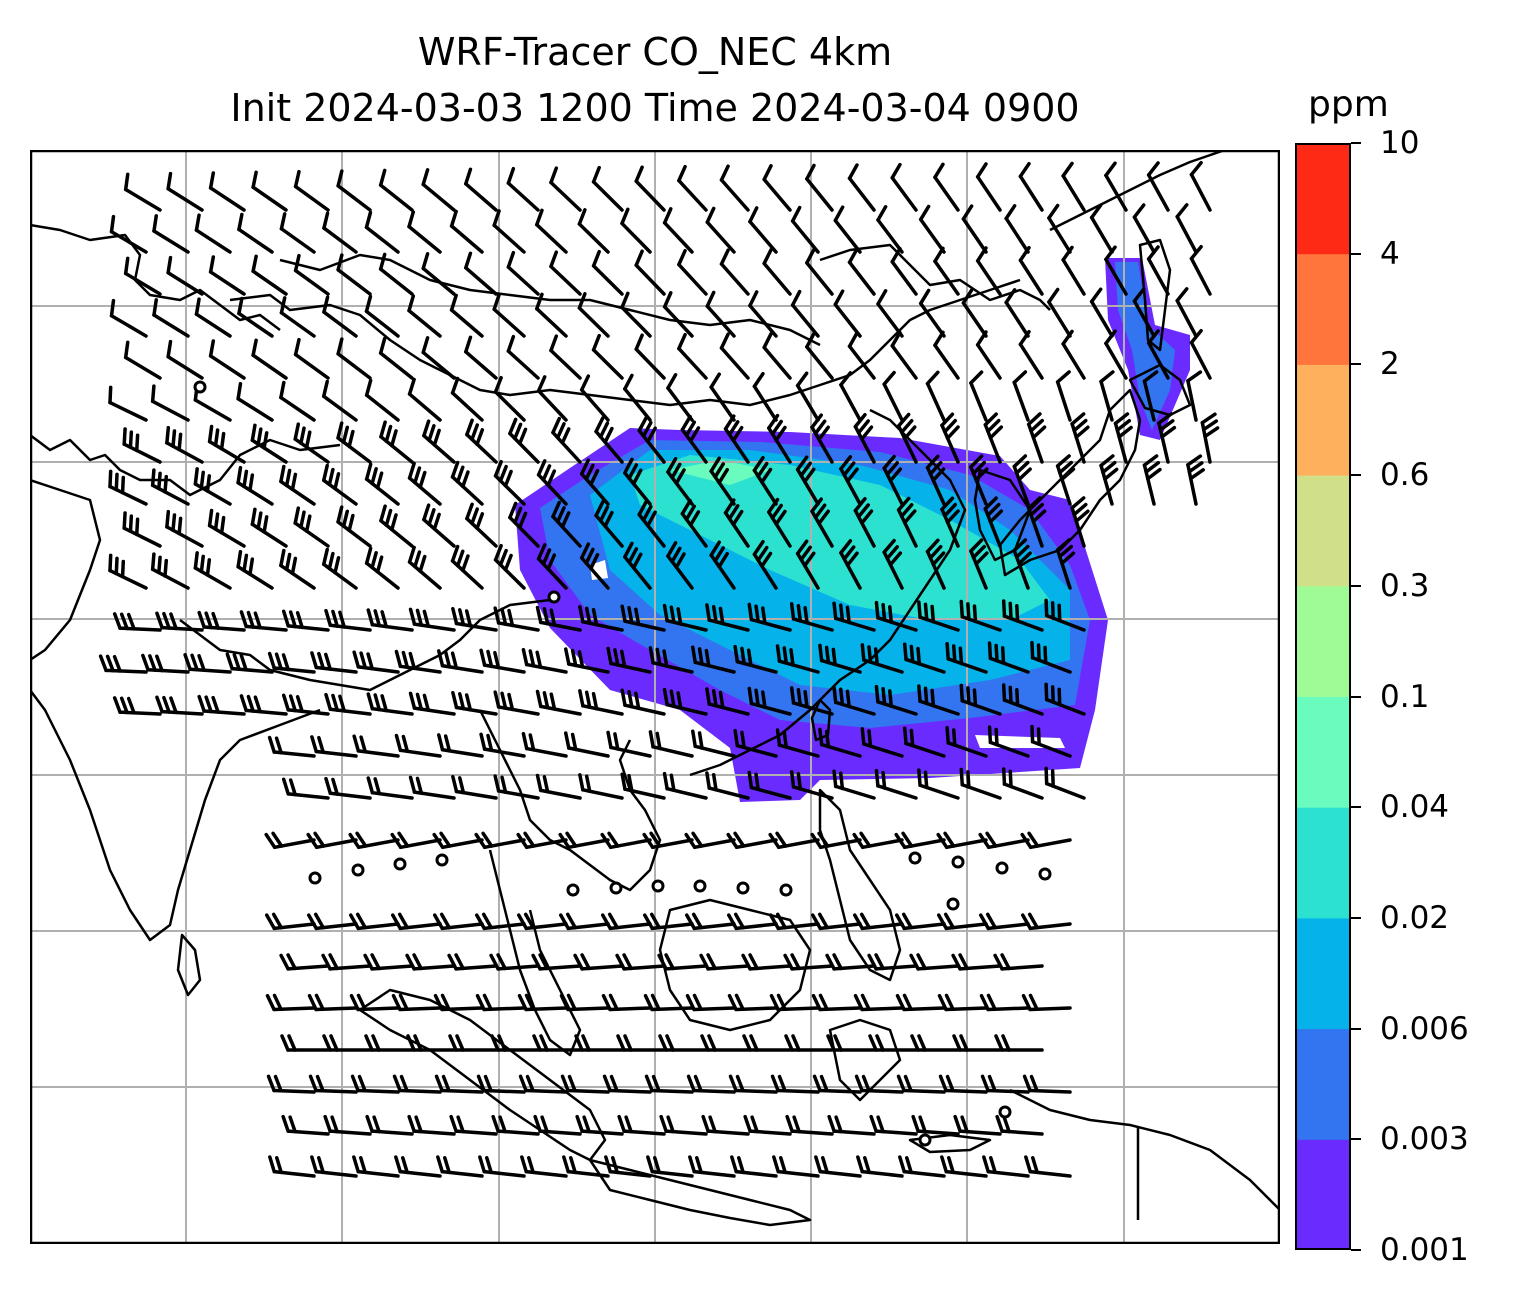 Image resolution: width=1528 pixels, height=1306 pixels. Describe the element at coordinates (1415, 807) in the screenshot. I see `colorbar-tick-label: 0.04` at that location.